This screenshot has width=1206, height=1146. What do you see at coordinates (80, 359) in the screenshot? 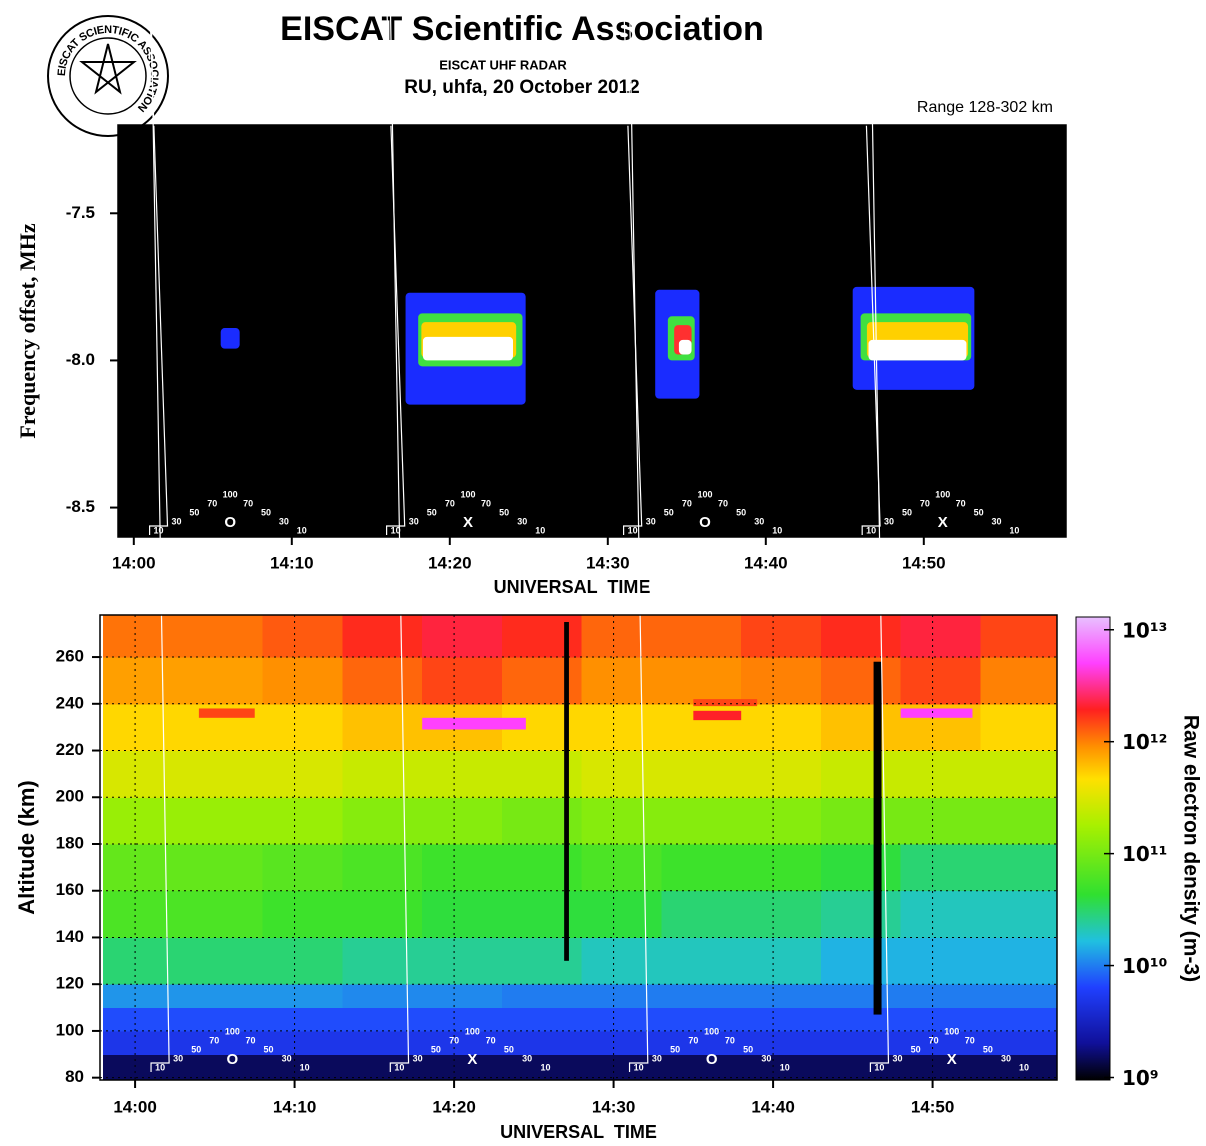
I see `y-tick-label: -8.0` at bounding box center [80, 359].